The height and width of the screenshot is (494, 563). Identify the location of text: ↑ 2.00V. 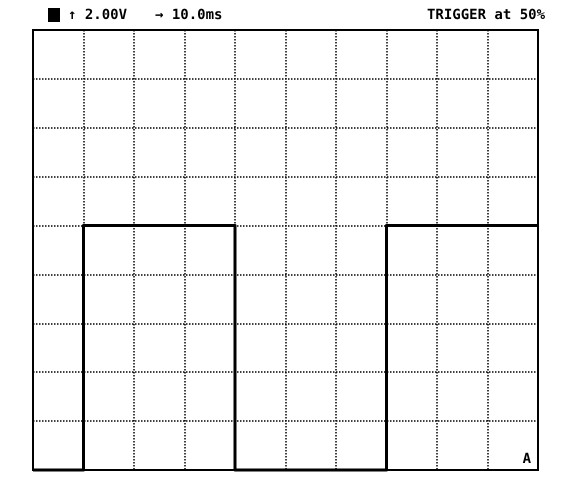
(98, 15).